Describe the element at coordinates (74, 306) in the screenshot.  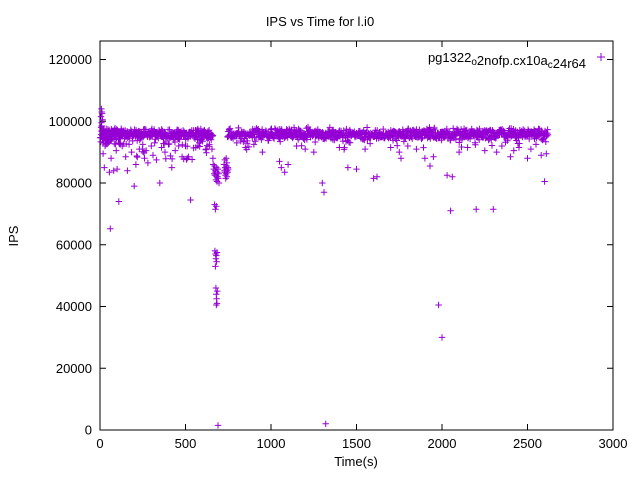
I see `y-tick-label: 40000` at that location.